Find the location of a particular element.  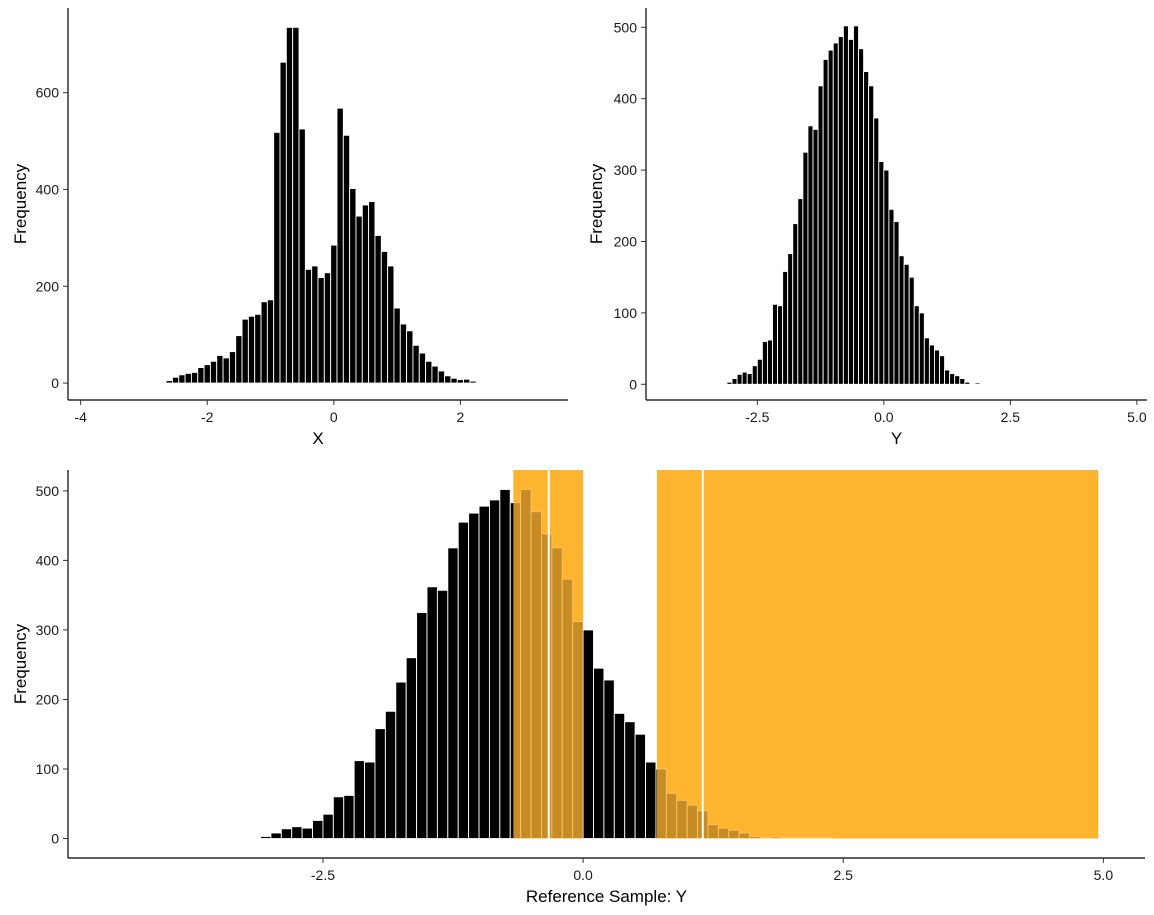

x-tick-label: -2 is located at coordinates (207, 417).